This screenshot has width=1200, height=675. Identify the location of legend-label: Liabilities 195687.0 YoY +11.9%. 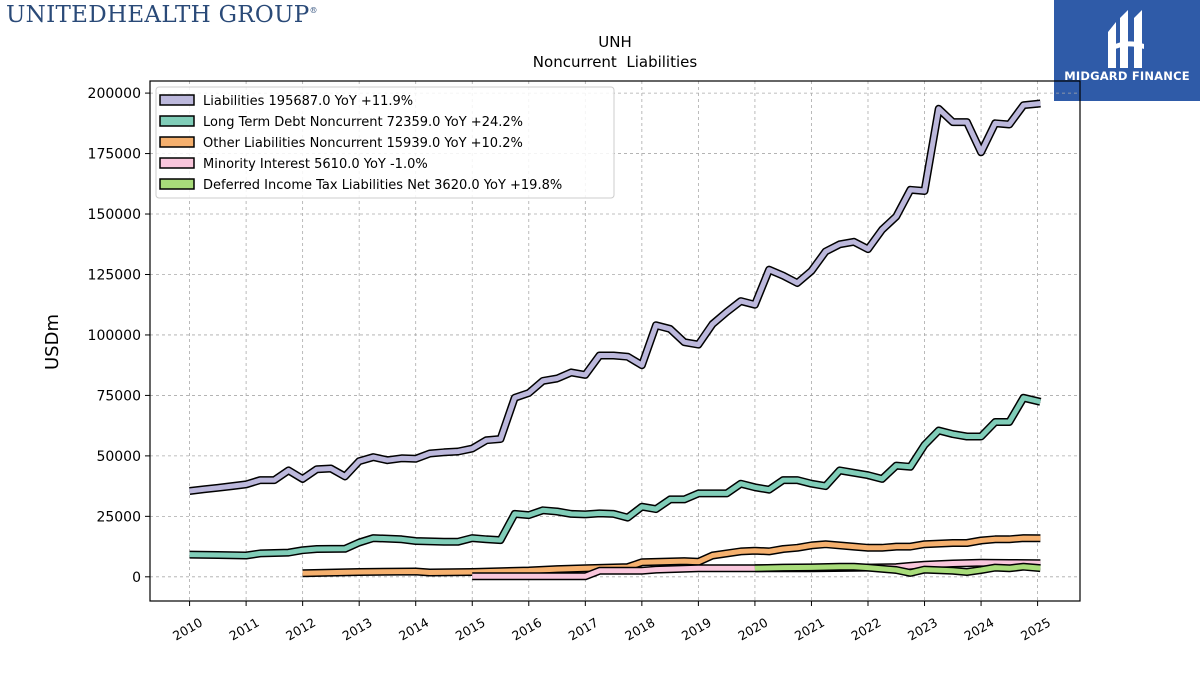
(308, 101).